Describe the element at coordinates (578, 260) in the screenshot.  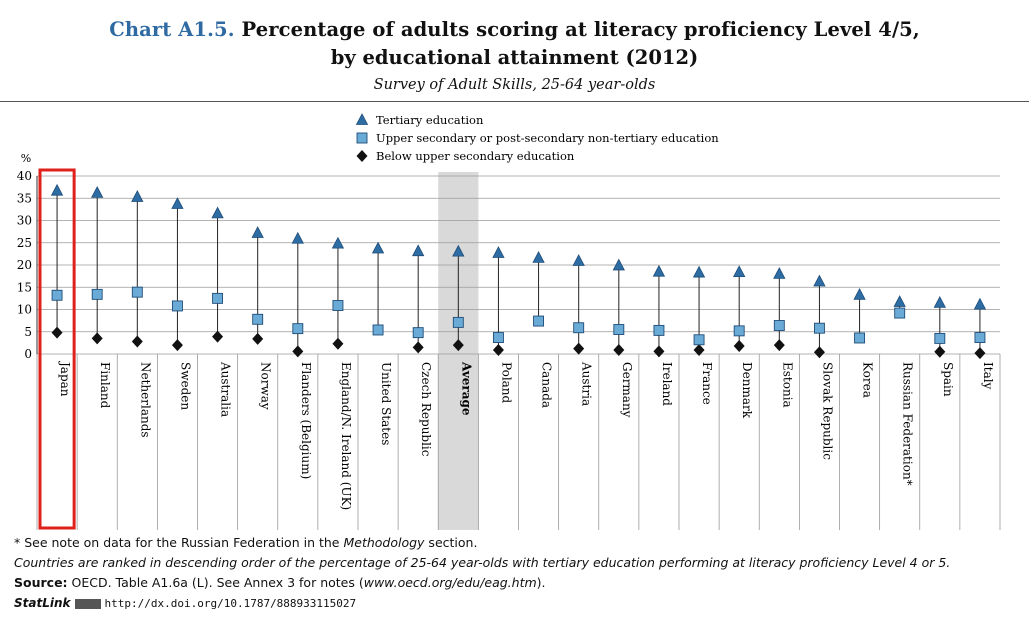
I see `point-triangle-austria` at that location.